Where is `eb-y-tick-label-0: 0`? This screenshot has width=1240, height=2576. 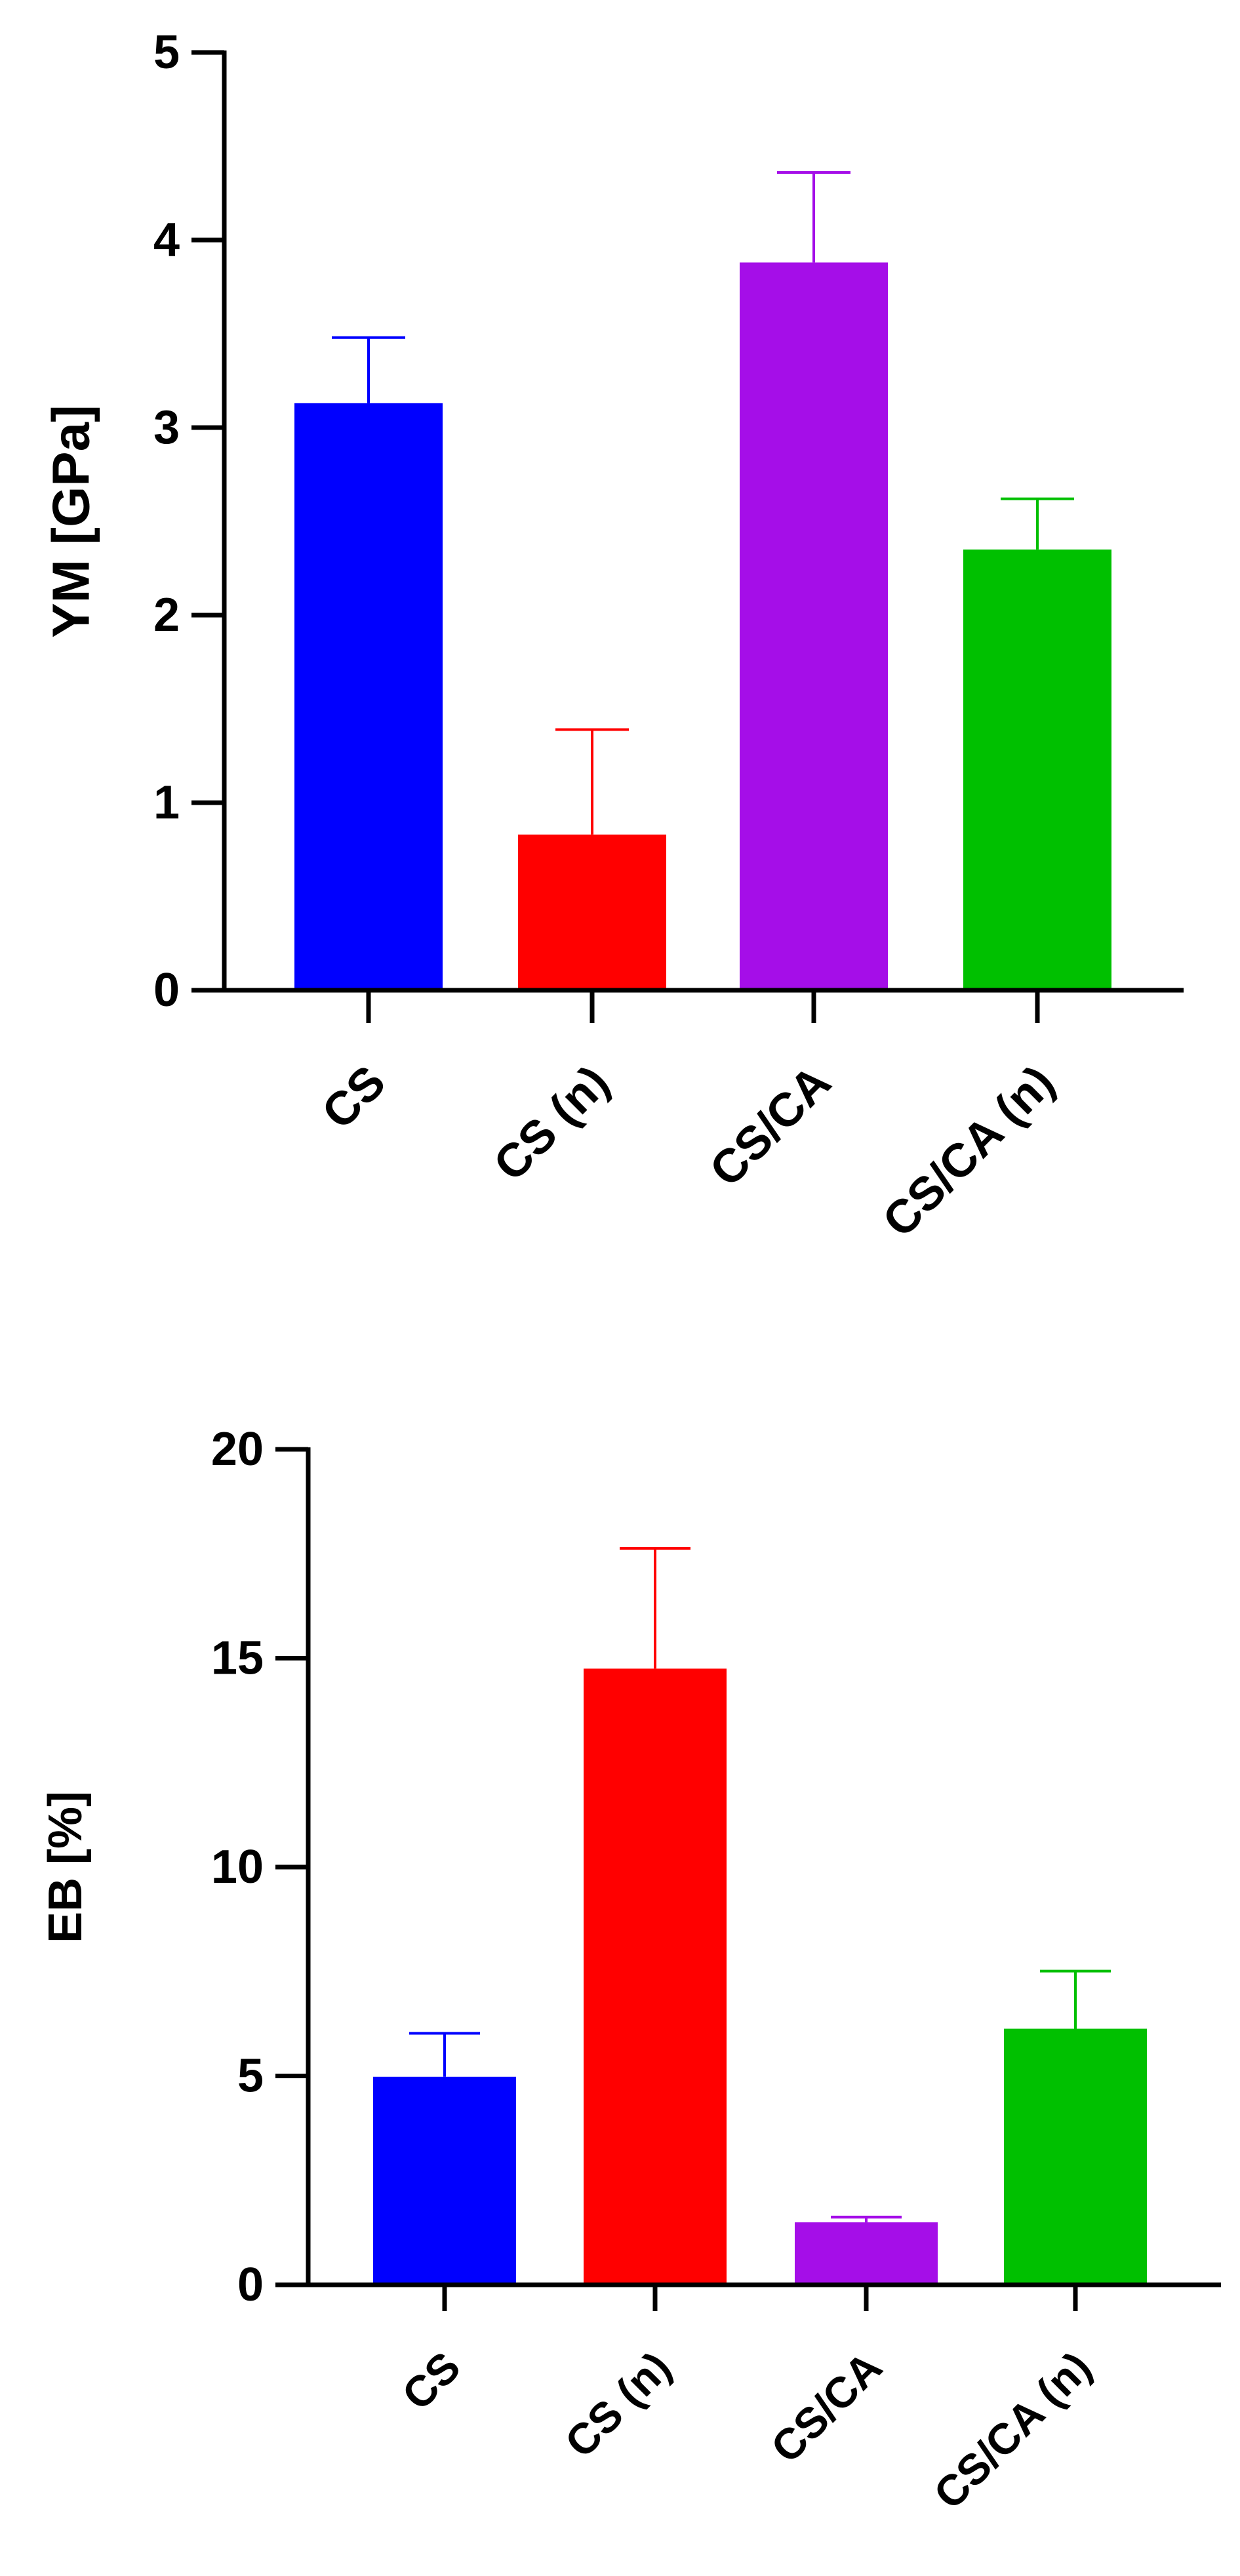 eb-y-tick-label-0: 0 is located at coordinates (250, 2285).